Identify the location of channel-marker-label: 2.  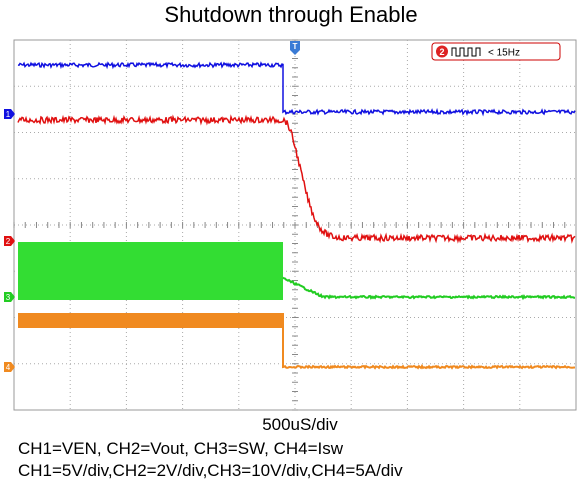
(8, 241).